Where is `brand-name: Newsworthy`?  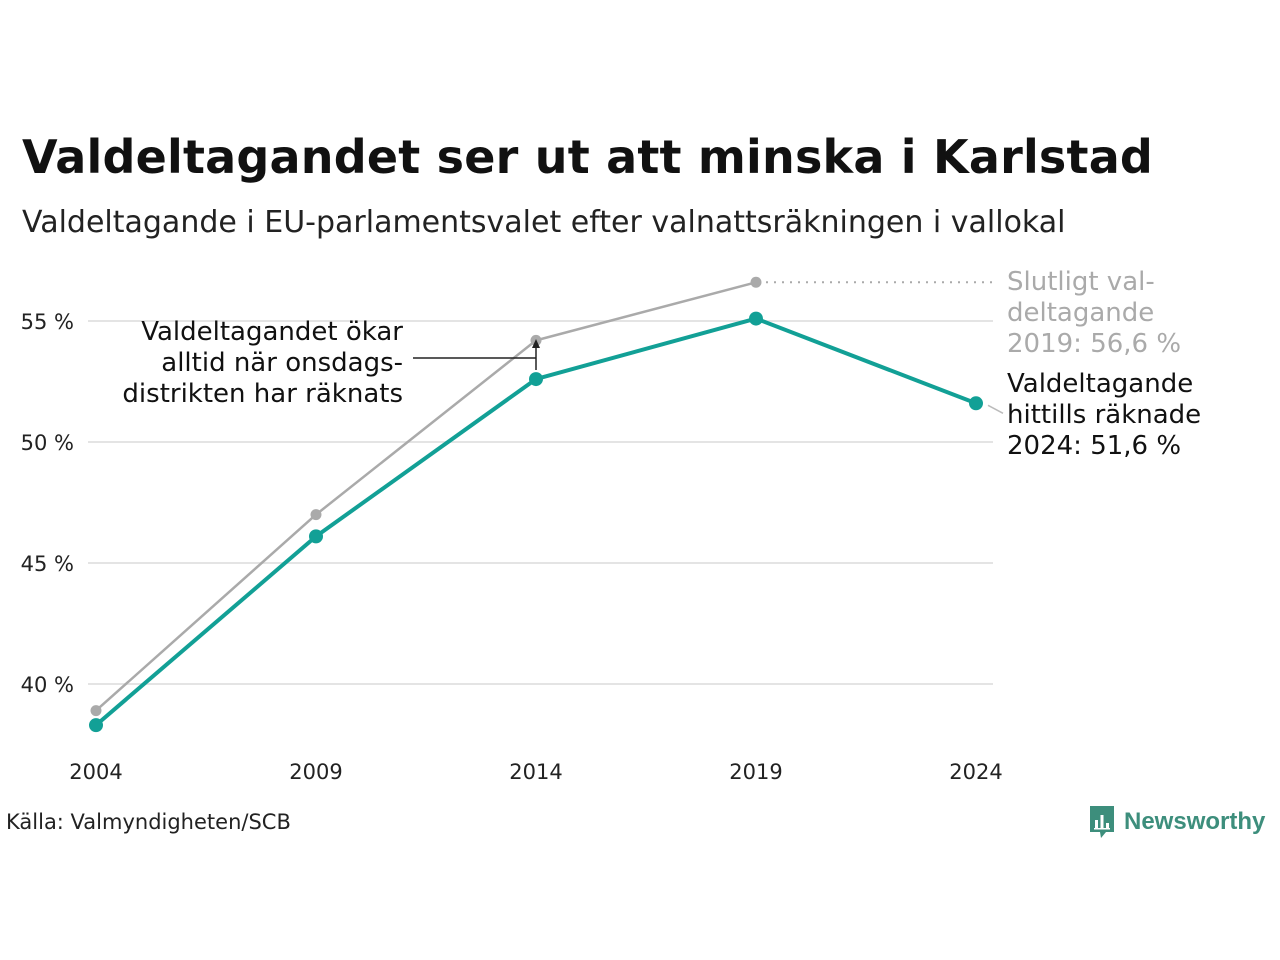
brand-name: Newsworthy is located at coordinates (1195, 821).